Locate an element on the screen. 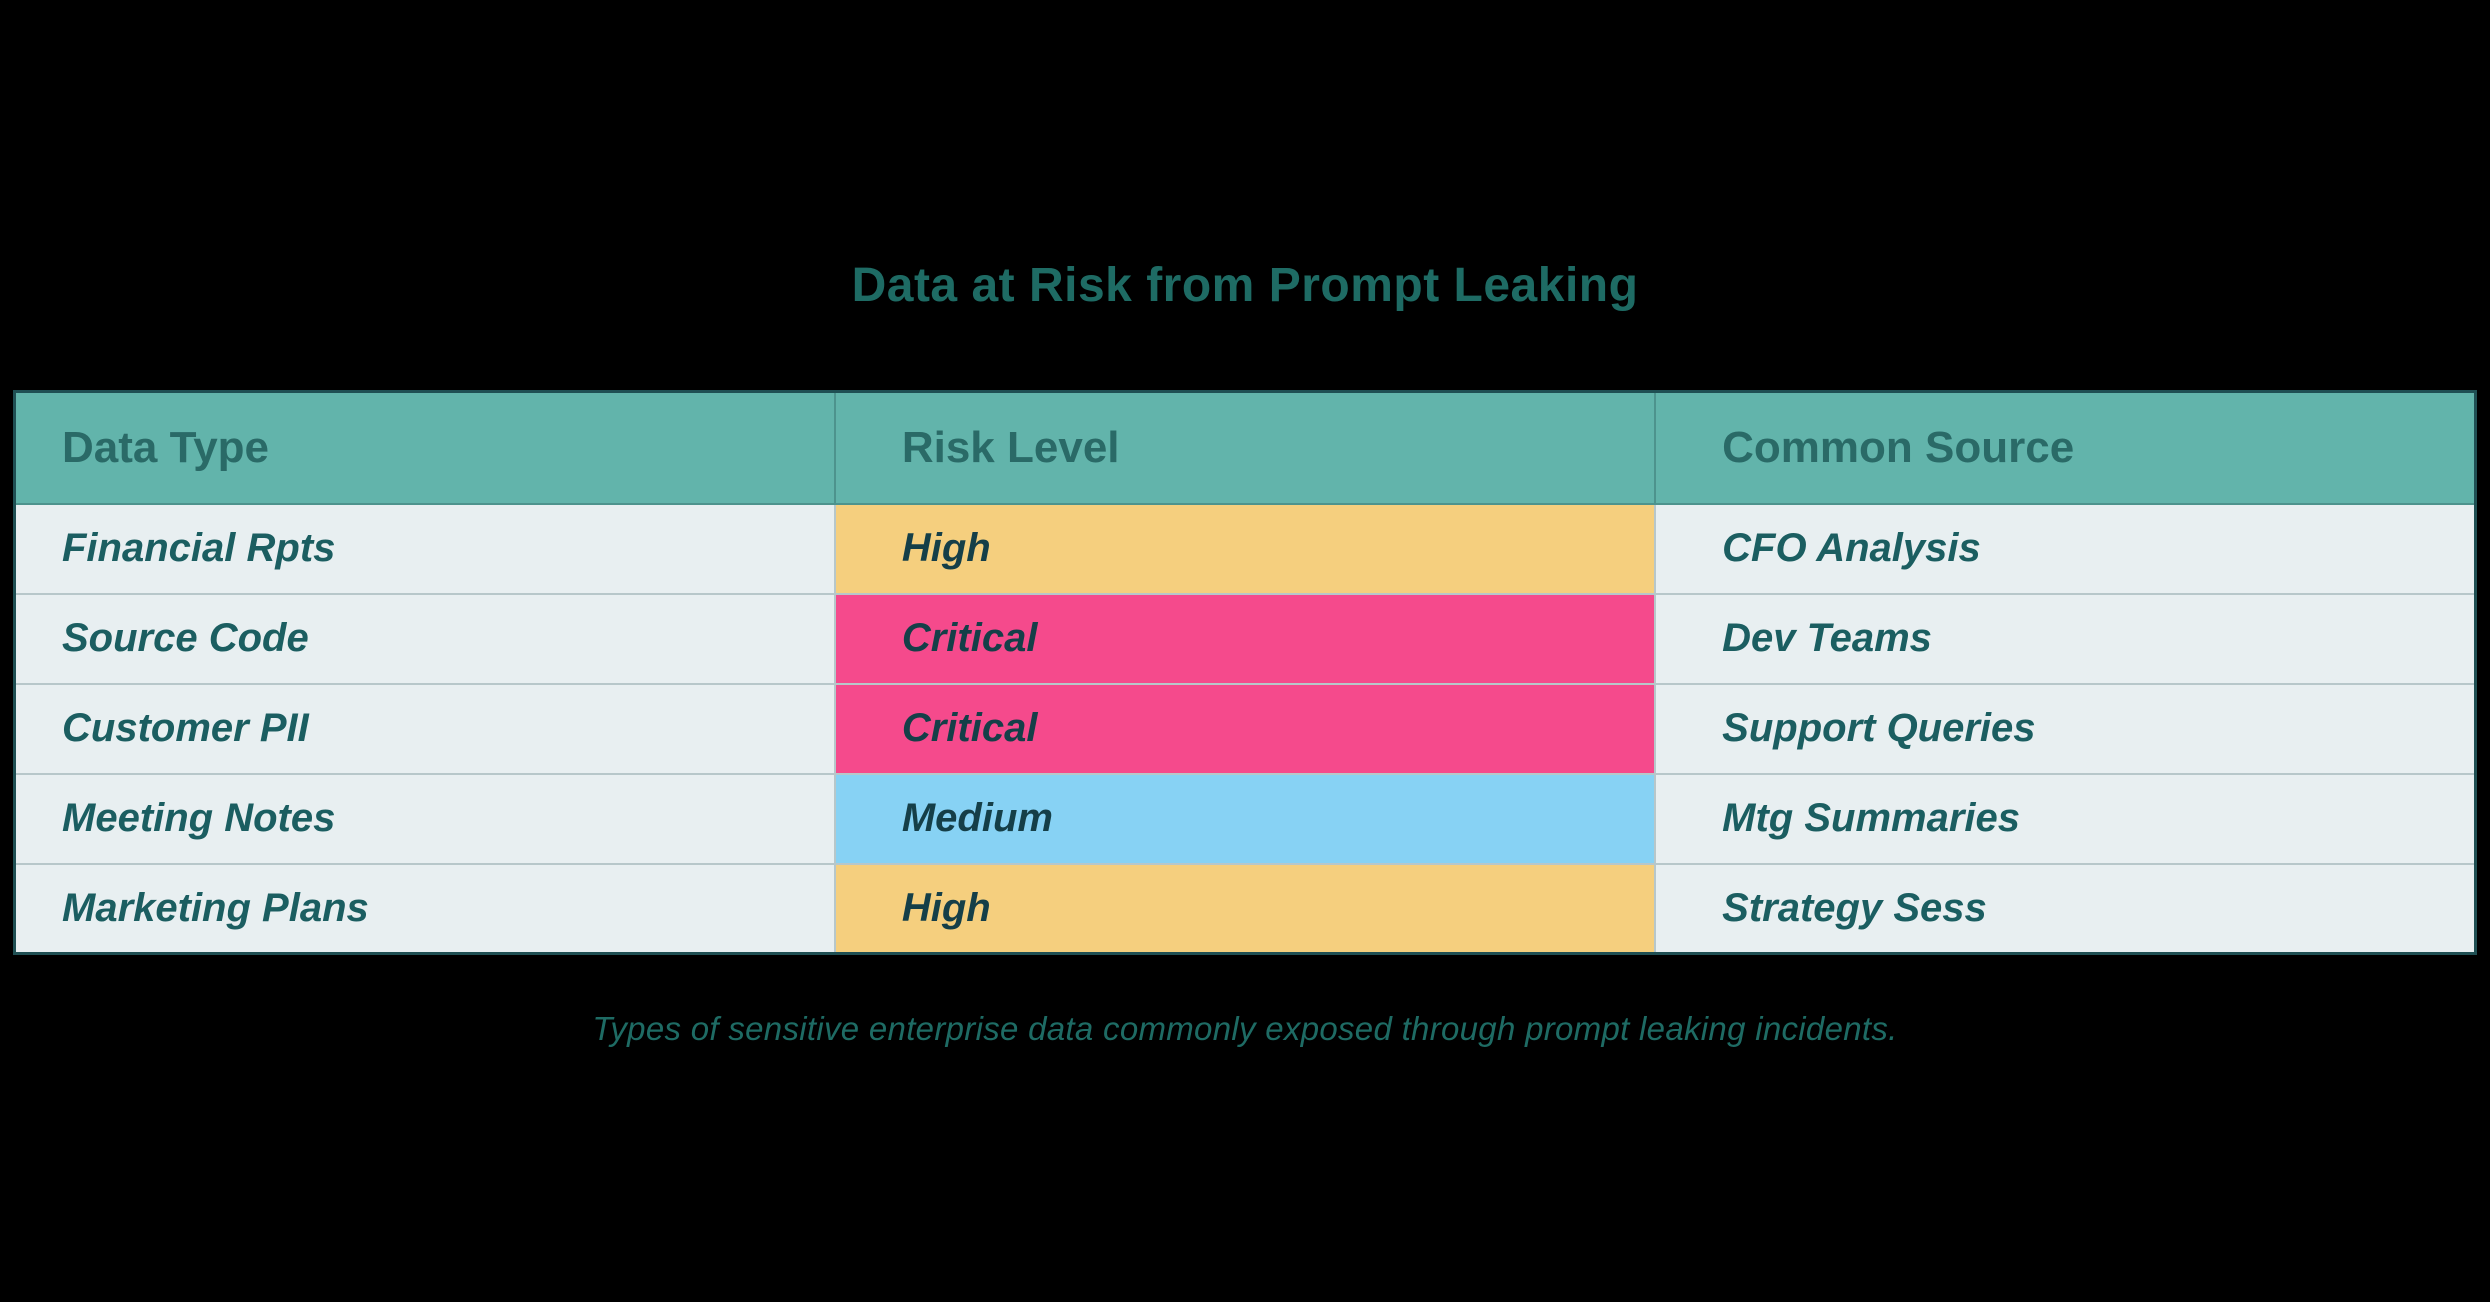 The image size is (2490, 1302). table-row: Meeting Notes Medium Mtg Summaries is located at coordinates (1245, 818).